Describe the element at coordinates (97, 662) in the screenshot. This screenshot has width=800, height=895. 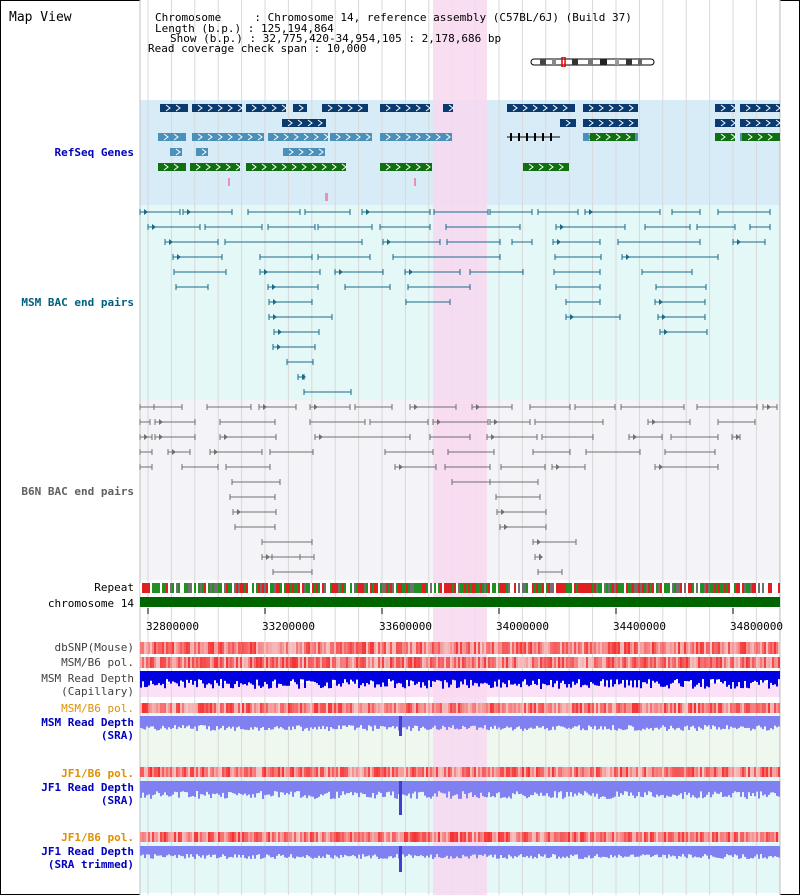
I see `track-label-msm-b6-pol: MSM/B6 pol.` at that location.